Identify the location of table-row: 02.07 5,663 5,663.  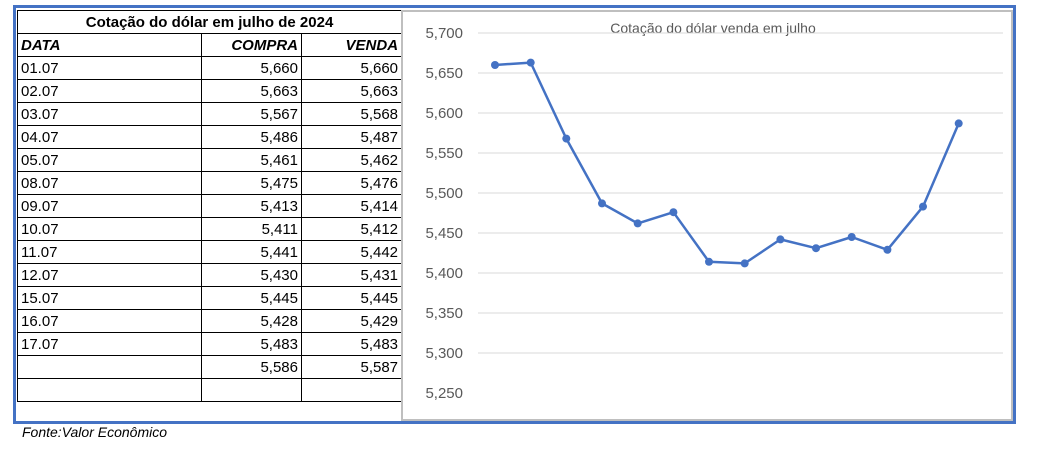
(210, 91).